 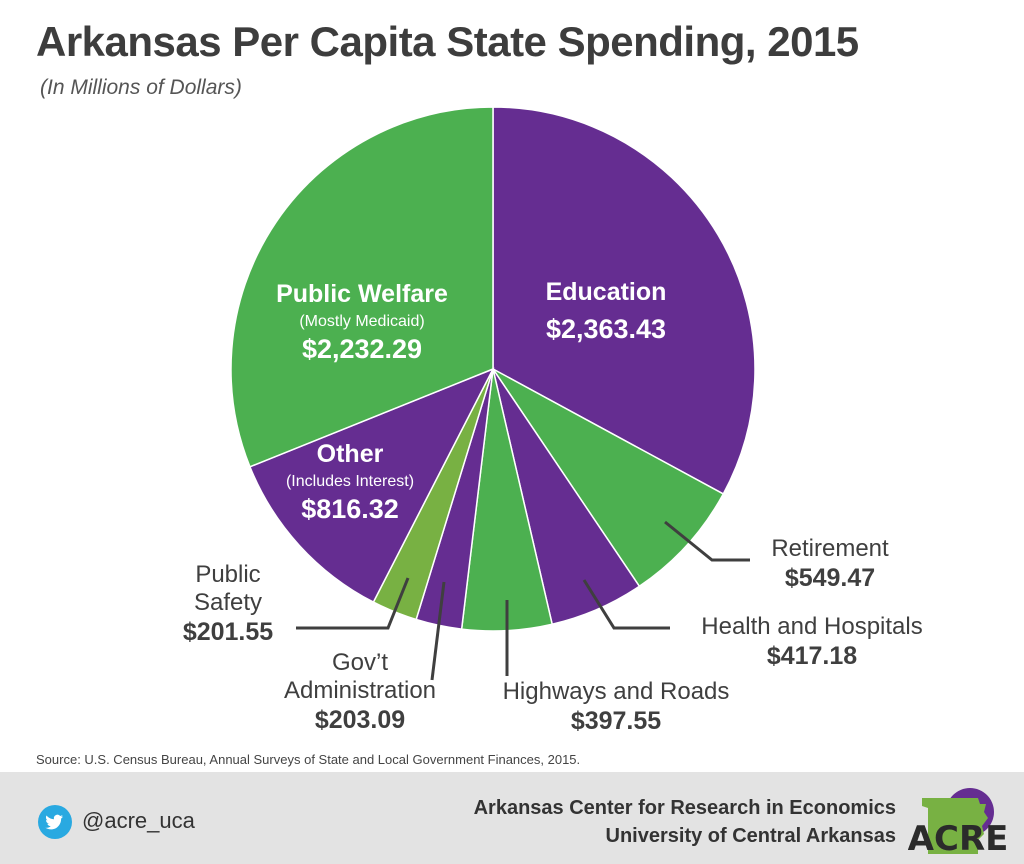 I want to click on leader-line-public-safety, so click(x=353, y=603).